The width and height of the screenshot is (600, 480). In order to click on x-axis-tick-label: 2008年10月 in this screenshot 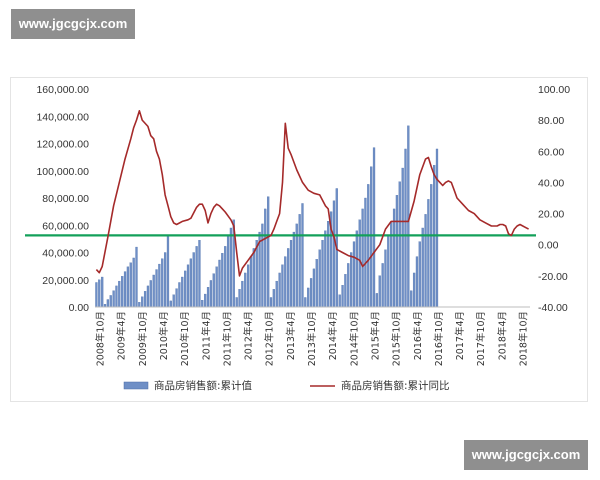, I will do `click(101, 338)`.